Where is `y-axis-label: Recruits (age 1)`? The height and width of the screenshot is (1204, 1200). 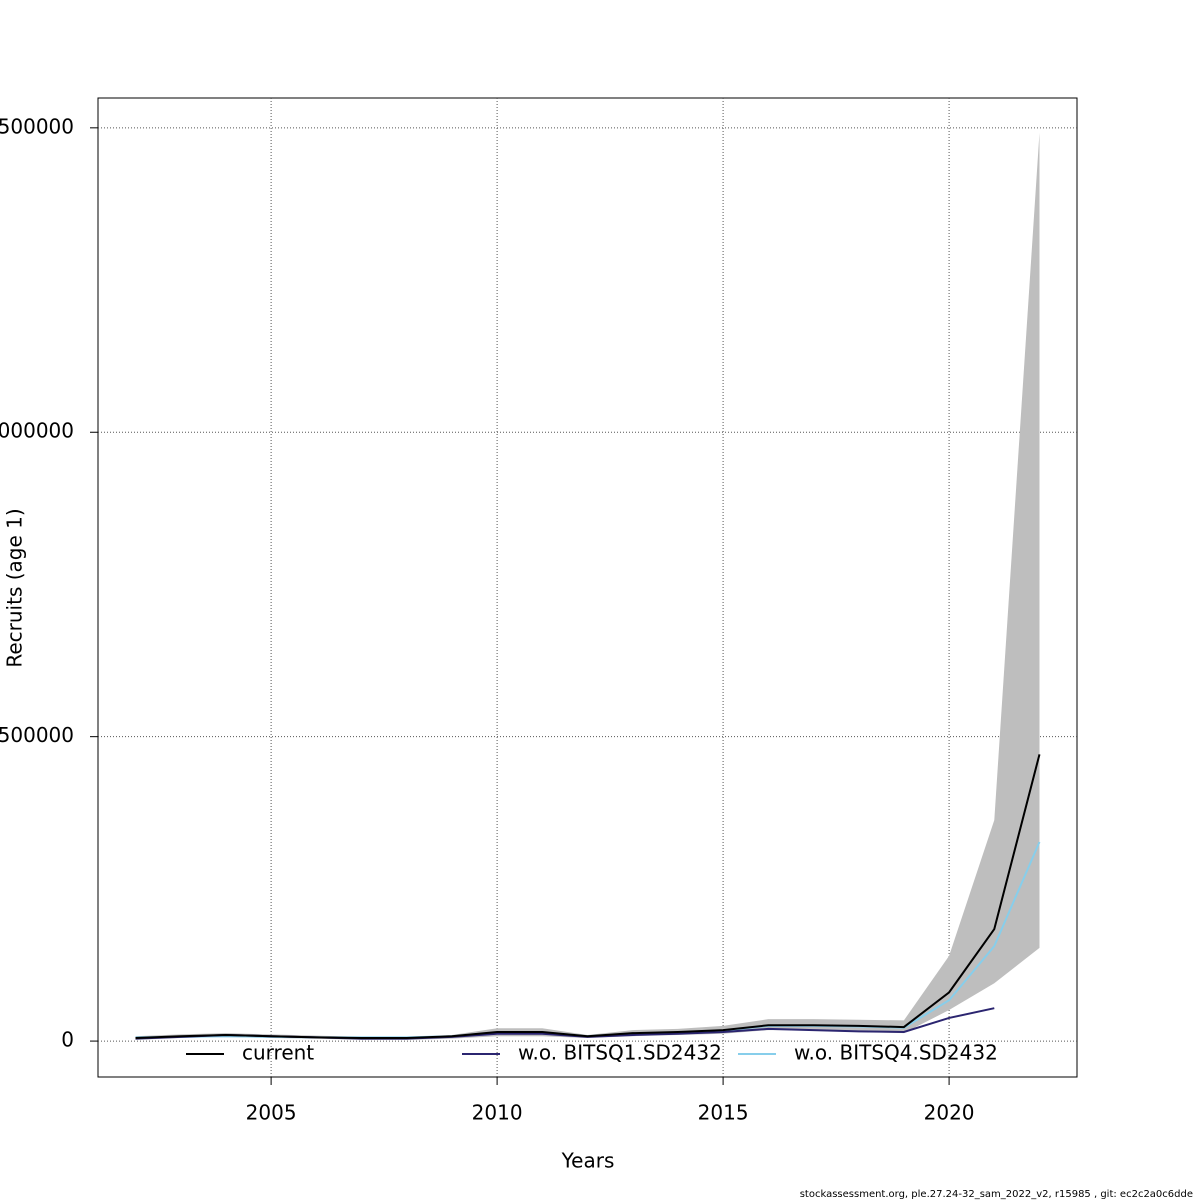 y-axis-label: Recruits (age 1) is located at coordinates (15, 587).